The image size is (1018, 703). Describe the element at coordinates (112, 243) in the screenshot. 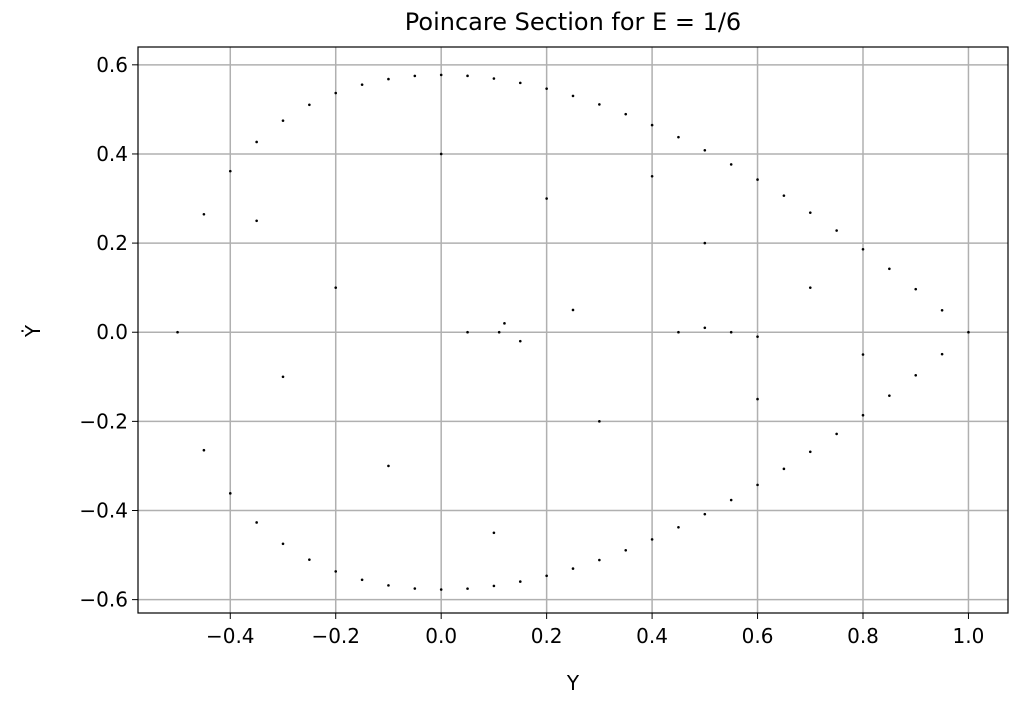

I see `y-tick-label: 0.2` at that location.